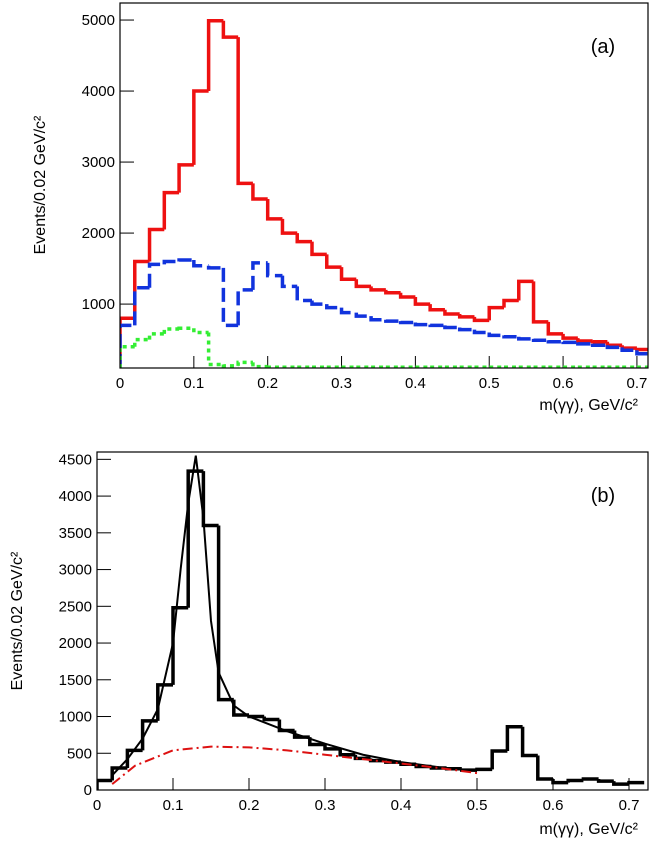 The height and width of the screenshot is (858, 672). What do you see at coordinates (98, 20) in the screenshot?
I see `y-tick-label: 5000` at bounding box center [98, 20].